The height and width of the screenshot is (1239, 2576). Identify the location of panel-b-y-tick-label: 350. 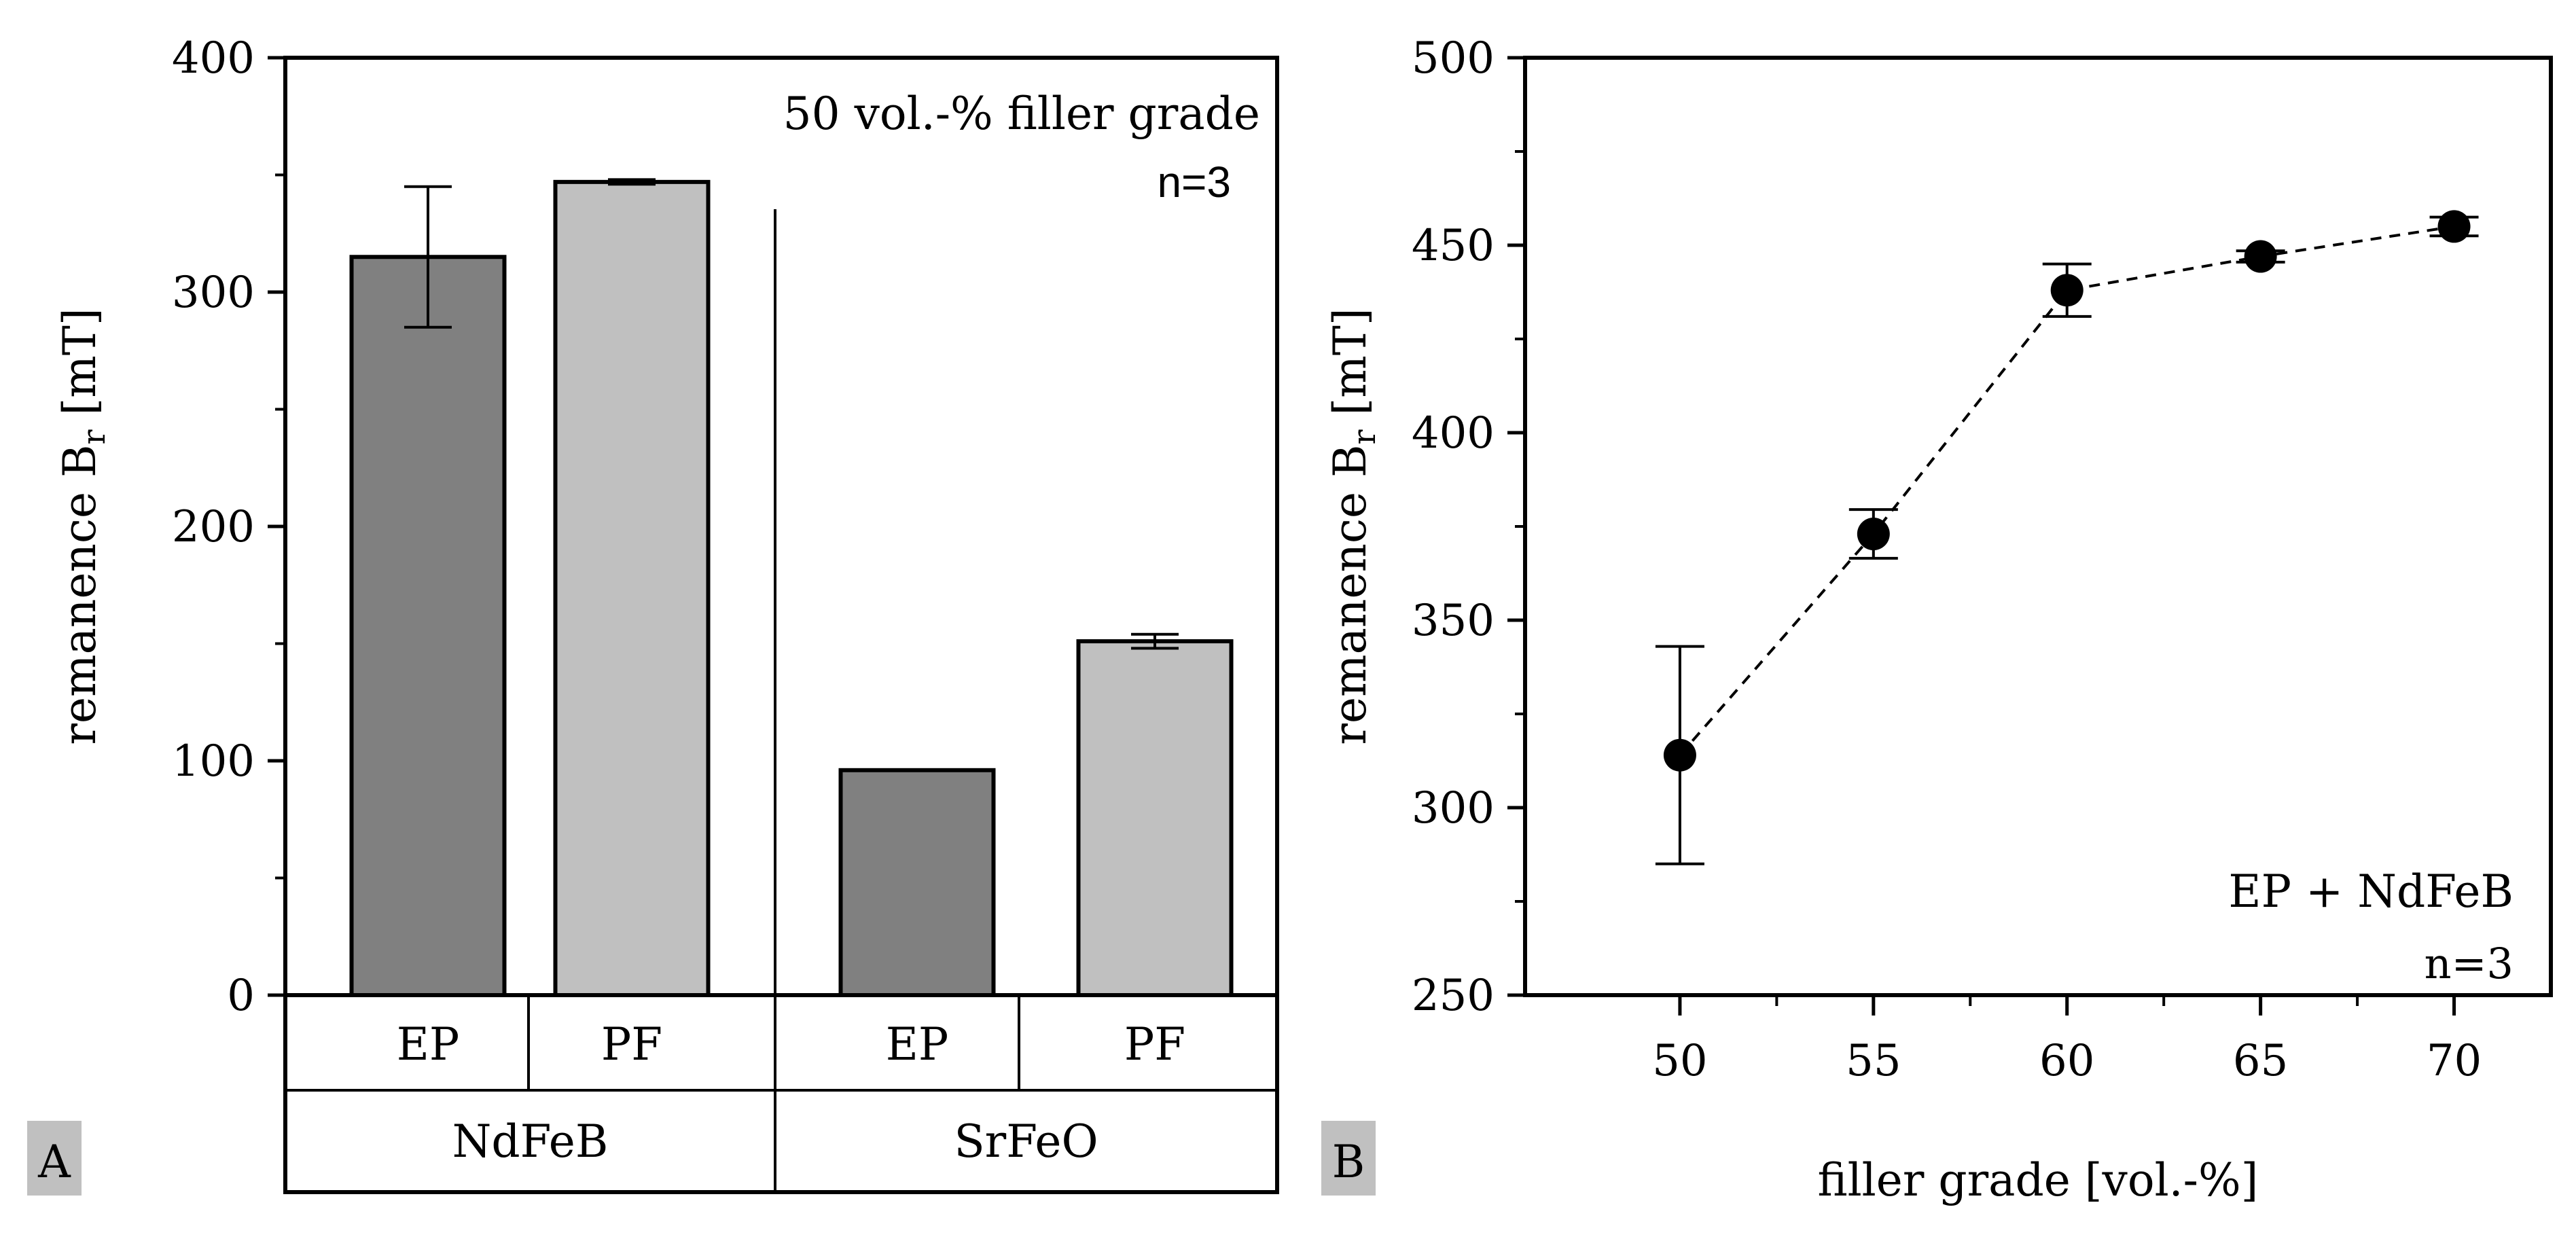
(1454, 621).